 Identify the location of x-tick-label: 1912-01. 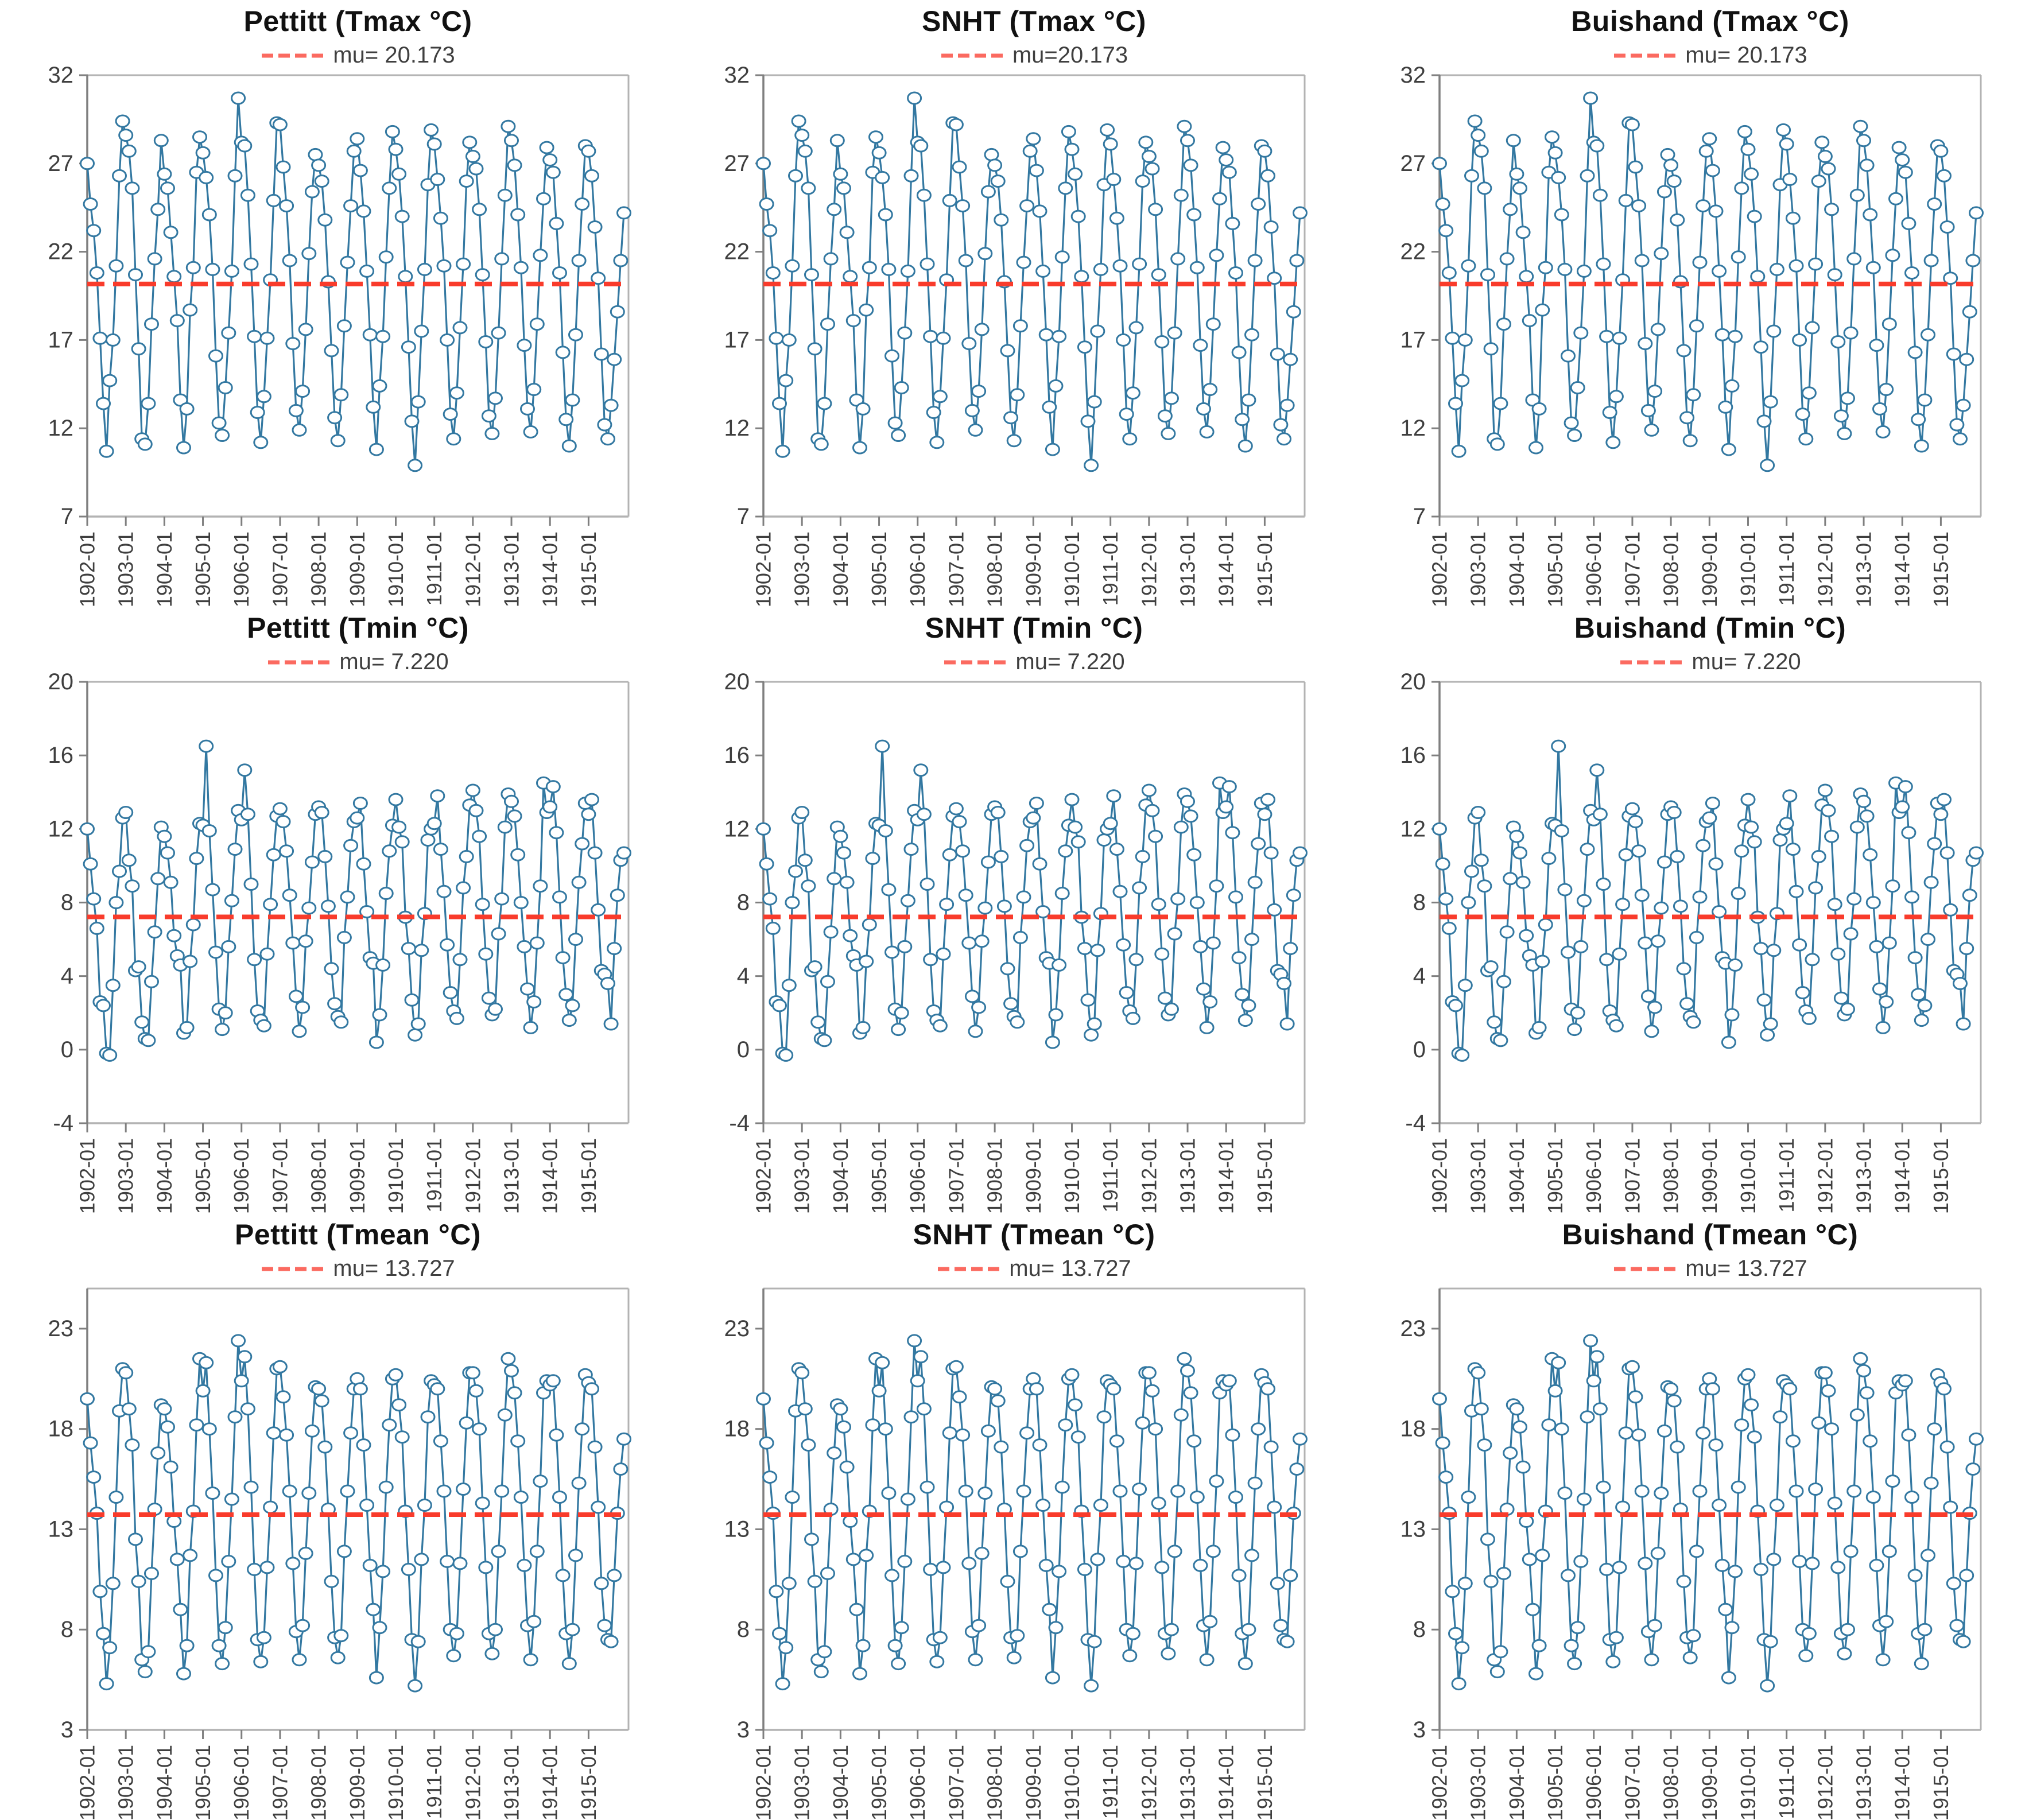
(473, 1176).